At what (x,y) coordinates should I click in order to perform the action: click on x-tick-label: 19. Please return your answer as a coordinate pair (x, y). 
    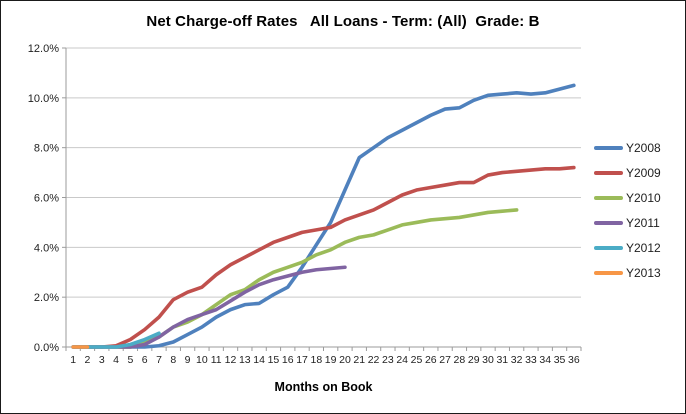
    Looking at the image, I should click on (331, 360).